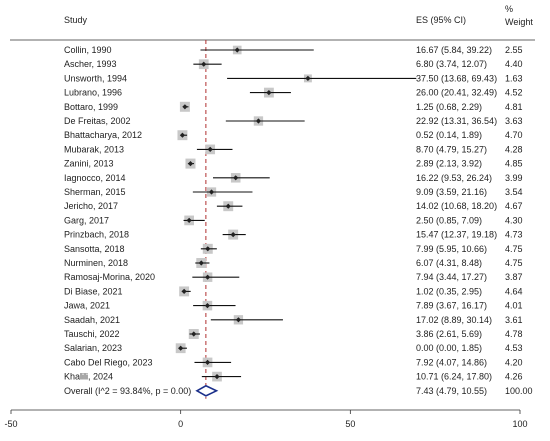  What do you see at coordinates (456, 235) in the screenshot?
I see `es-ci-value: 15.47 (12.37, 19.18)` at bounding box center [456, 235].